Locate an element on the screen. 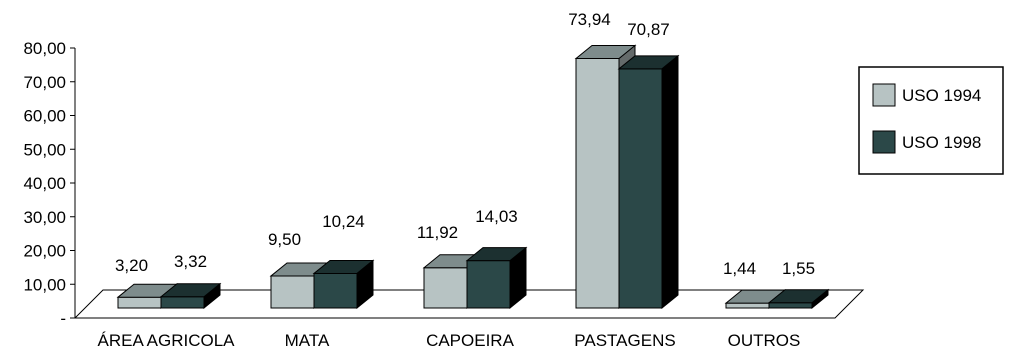 The width and height of the screenshot is (1013, 351). y-tick-label: 50,00 is located at coordinates (44, 149).